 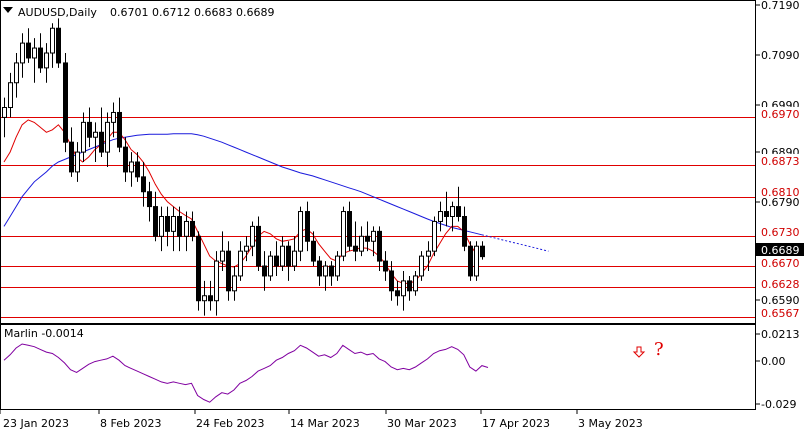 What do you see at coordinates (773, 361) in the screenshot?
I see `indicator-tick: 0.00` at bounding box center [773, 361].